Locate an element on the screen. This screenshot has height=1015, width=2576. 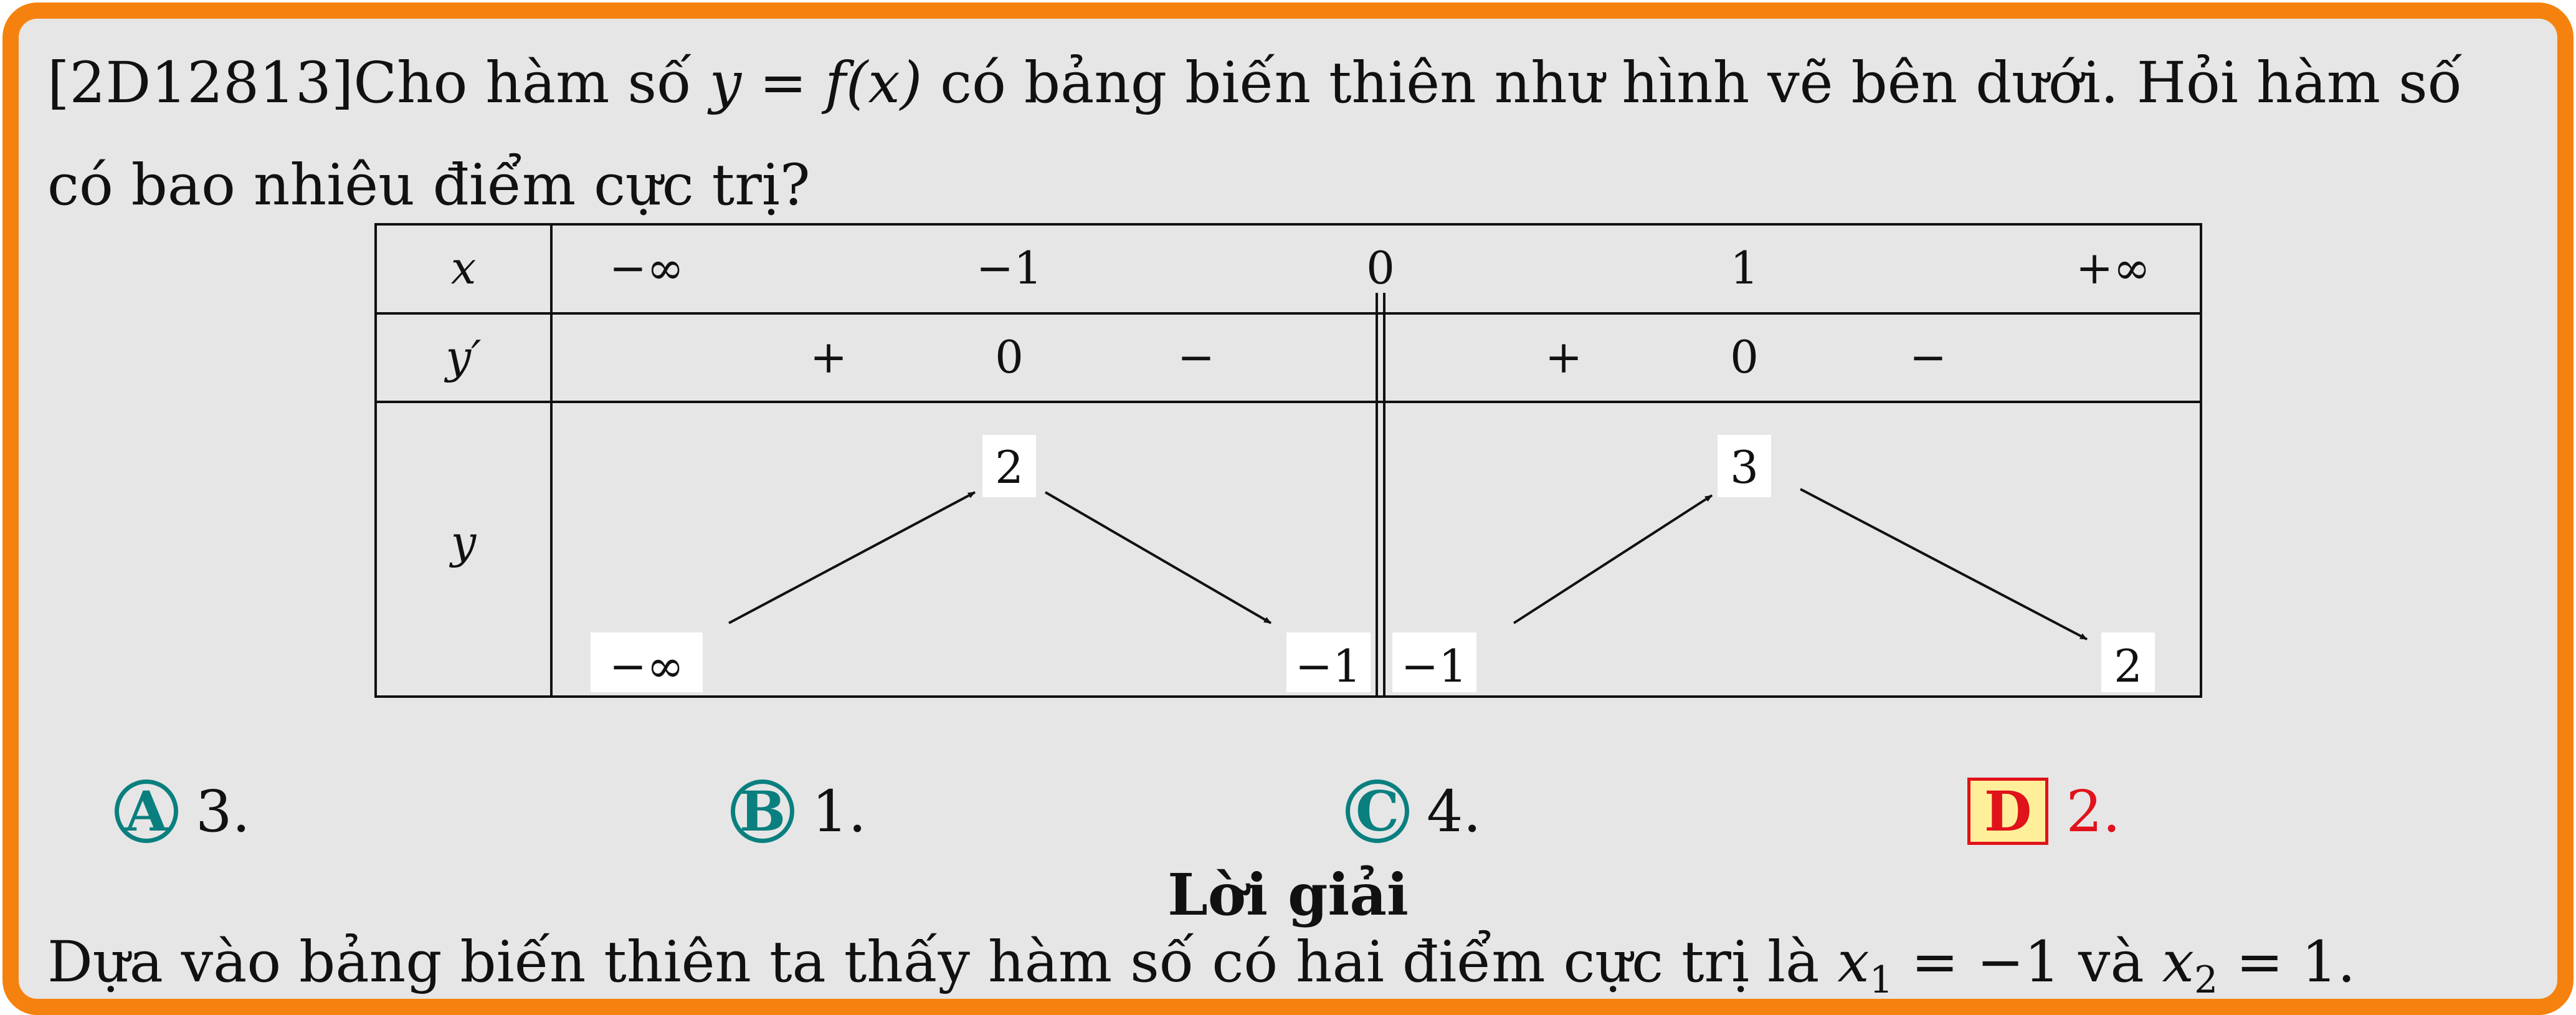
row-label-y-prime: y′ is located at coordinates (463, 357).